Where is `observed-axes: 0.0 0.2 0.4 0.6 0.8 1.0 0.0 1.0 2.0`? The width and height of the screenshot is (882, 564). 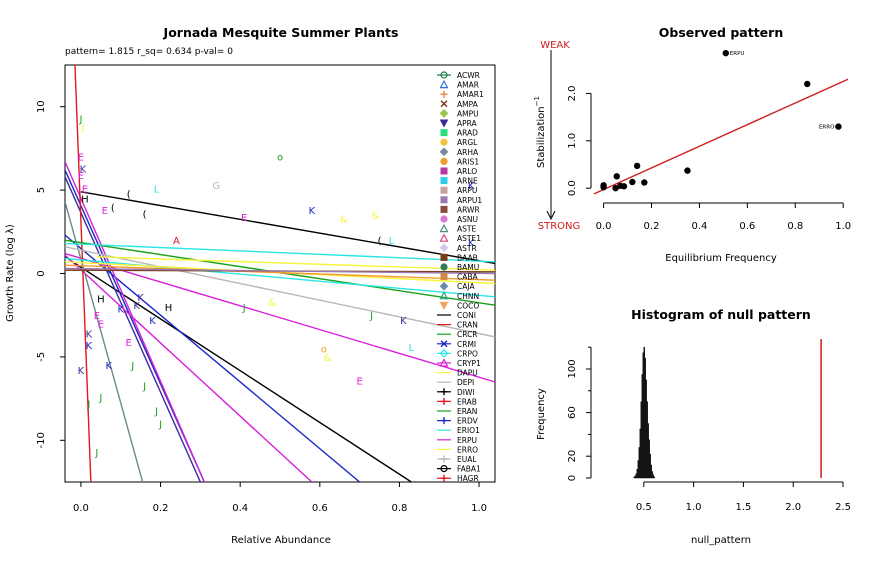
observed-axes: 0.0 0.2 0.4 0.6 0.8 1.0 0.0 1.0 2.0 is located at coordinates (709, 158).